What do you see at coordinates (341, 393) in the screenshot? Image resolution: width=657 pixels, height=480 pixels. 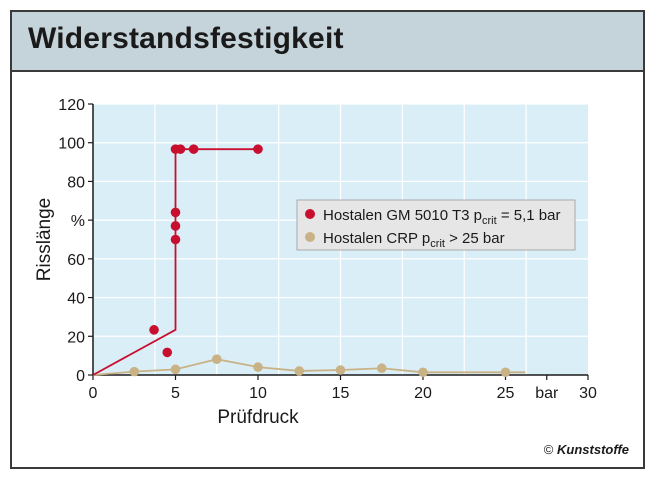 I see `x-tick-label: 15` at bounding box center [341, 393].